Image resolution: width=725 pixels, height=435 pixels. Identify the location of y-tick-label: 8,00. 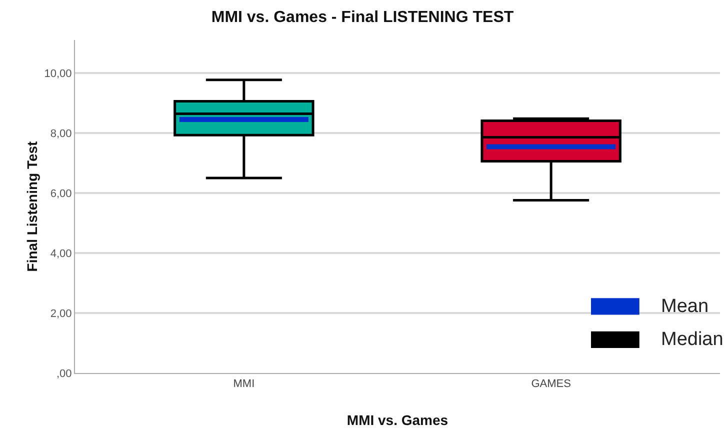
(61, 134).